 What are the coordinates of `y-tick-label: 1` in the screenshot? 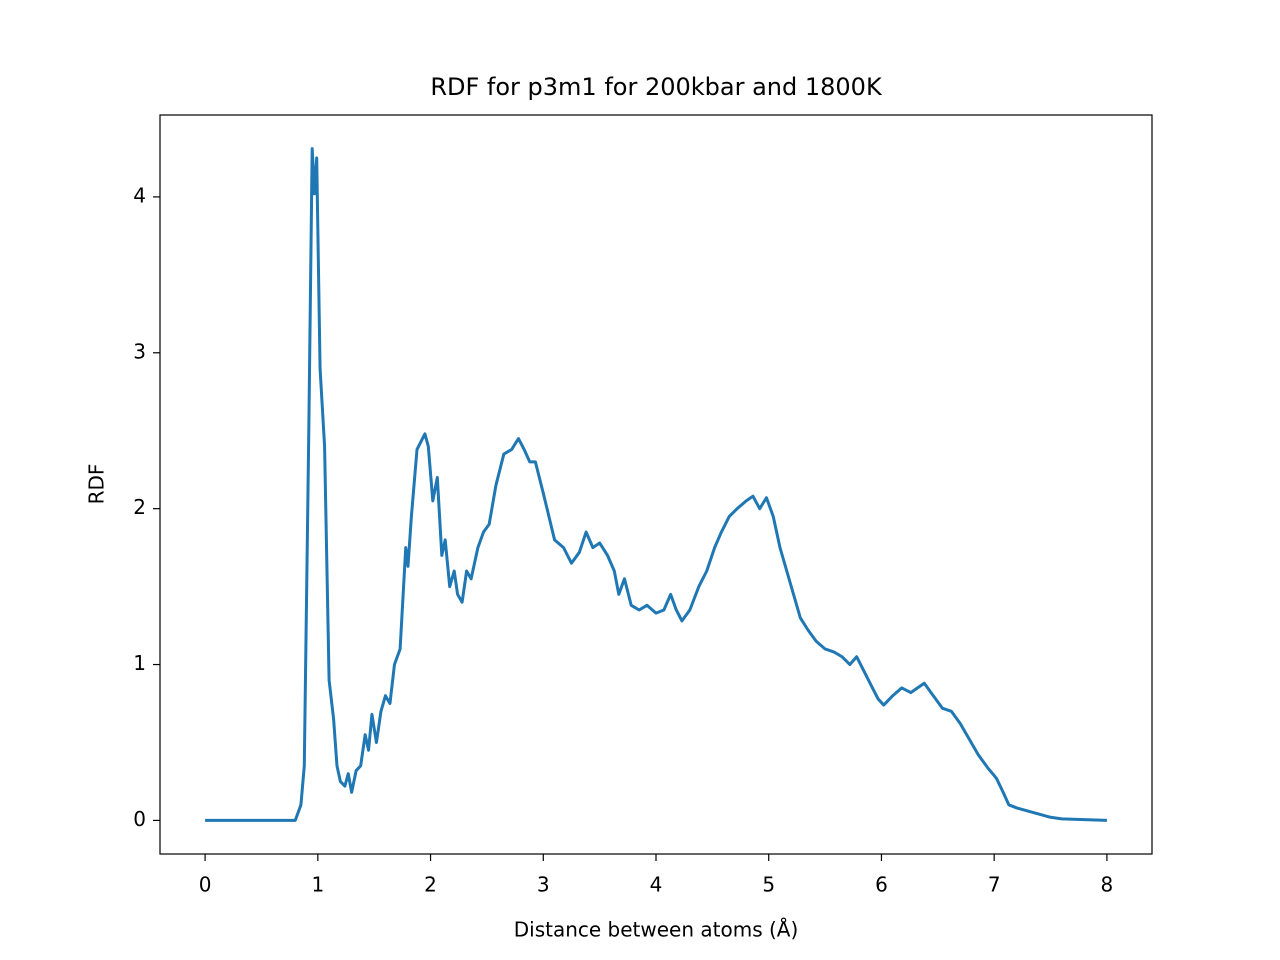 It's located at (139, 663).